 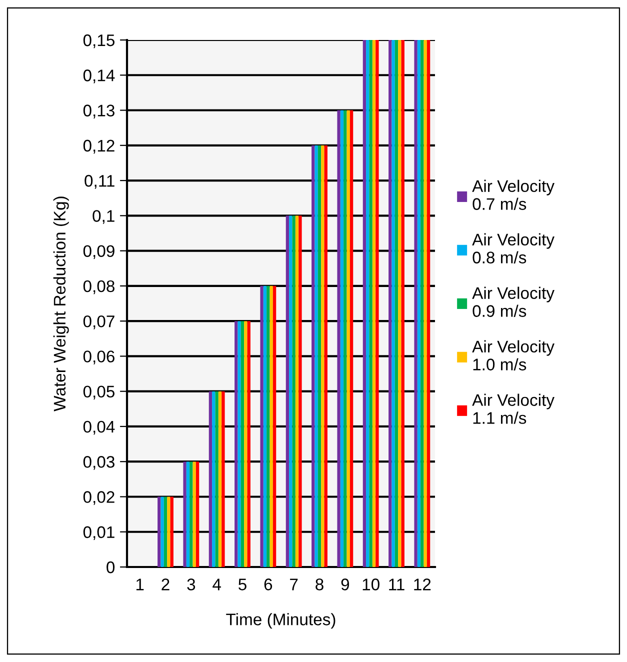 What do you see at coordinates (422, 584) in the screenshot?
I see `x-tick-label: 12` at bounding box center [422, 584].